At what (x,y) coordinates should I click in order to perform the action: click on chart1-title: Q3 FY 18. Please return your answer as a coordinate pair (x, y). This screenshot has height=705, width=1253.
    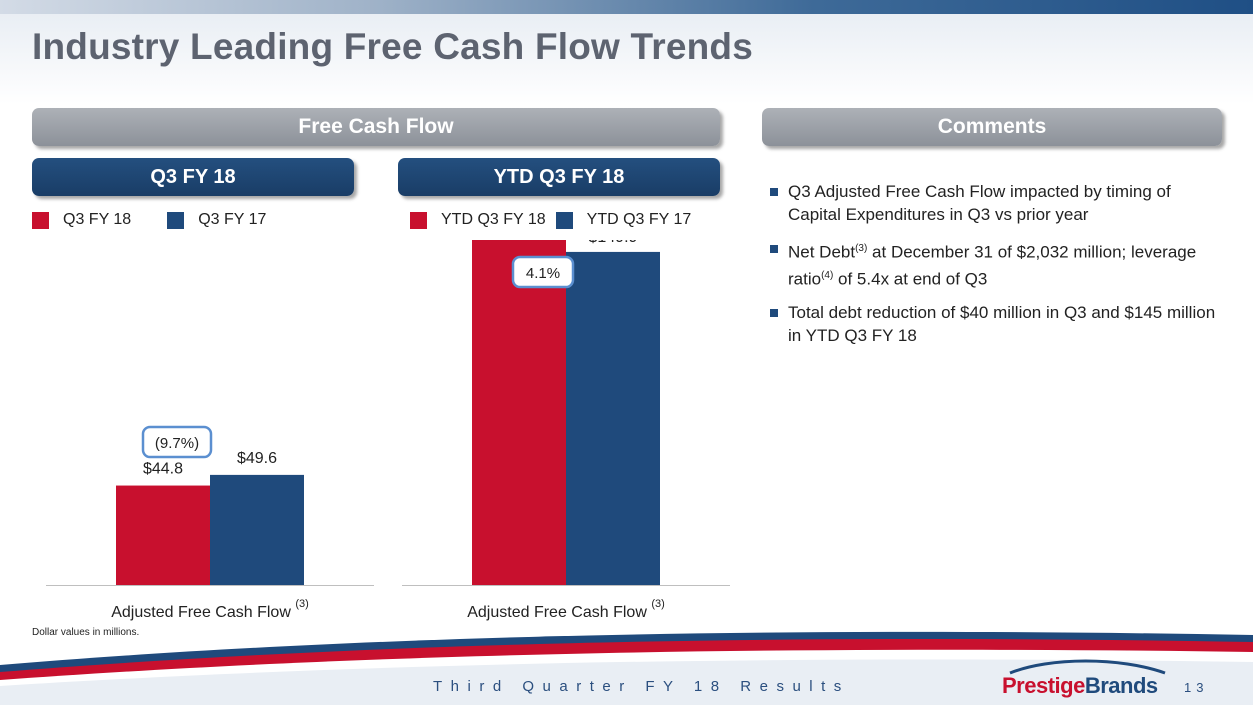
    Looking at the image, I should click on (193, 177).